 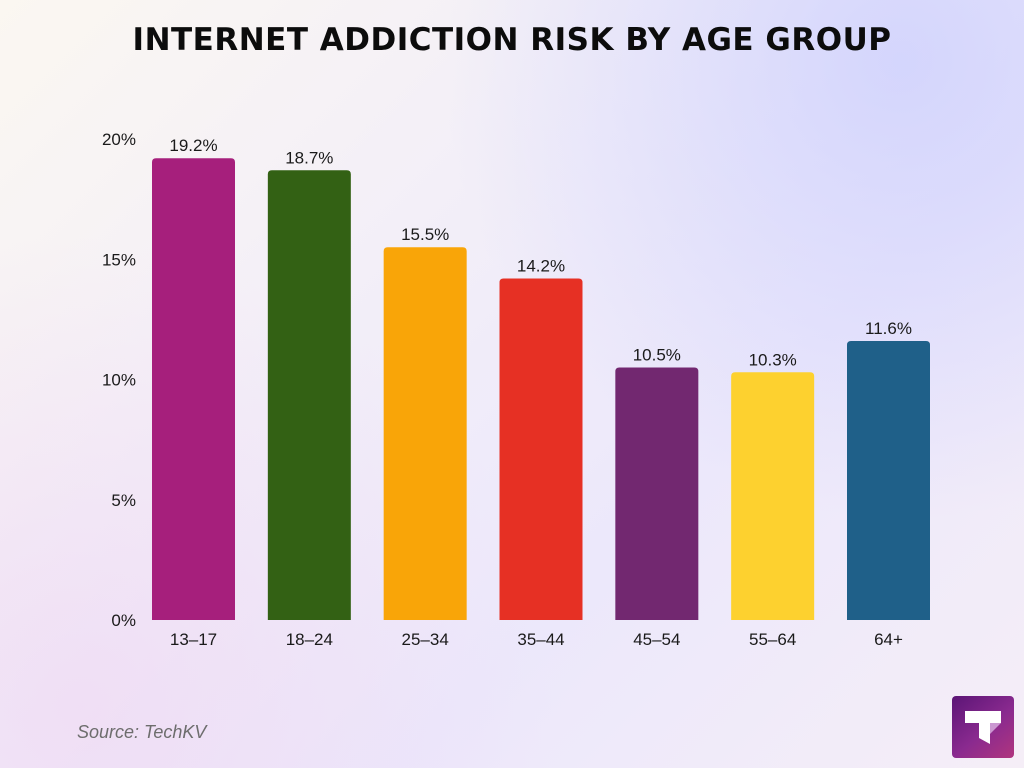 What do you see at coordinates (657, 354) in the screenshot?
I see `value-label: 10.5%` at bounding box center [657, 354].